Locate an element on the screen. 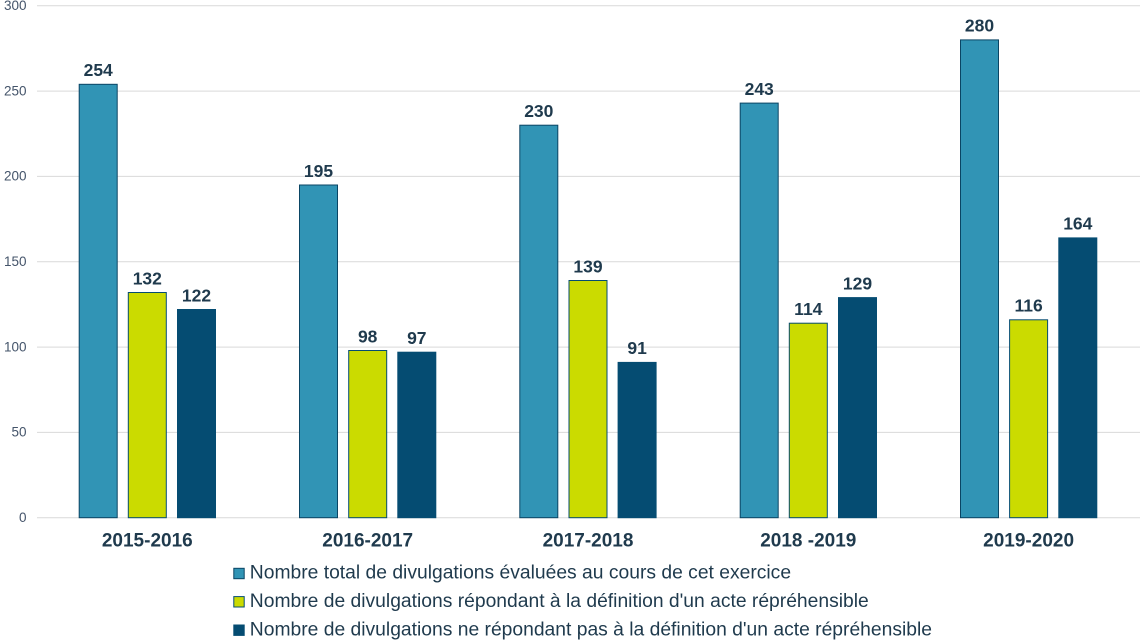 This screenshot has height=641, width=1140. svg-text: 200 is located at coordinates (15, 176).